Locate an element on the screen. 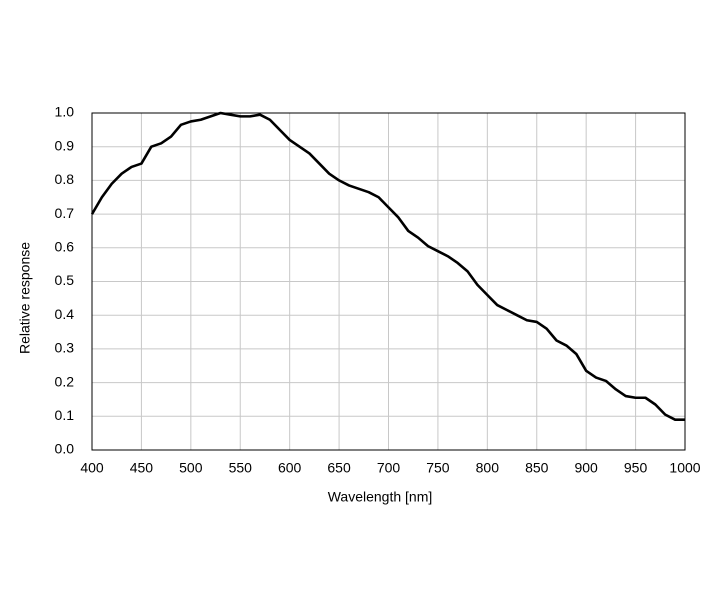  y-tick-label: 0.6 is located at coordinates (65, 247).